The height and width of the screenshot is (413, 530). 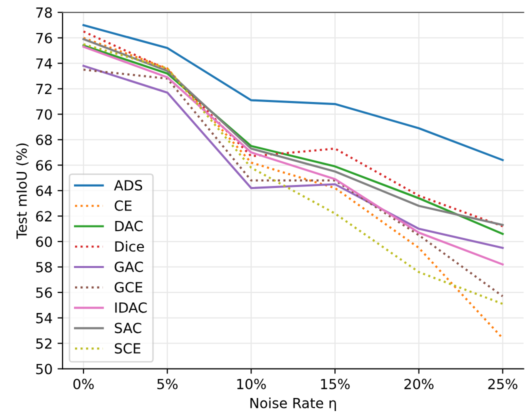 What do you see at coordinates (129, 246) in the screenshot?
I see `legend-label: Dice` at bounding box center [129, 246].